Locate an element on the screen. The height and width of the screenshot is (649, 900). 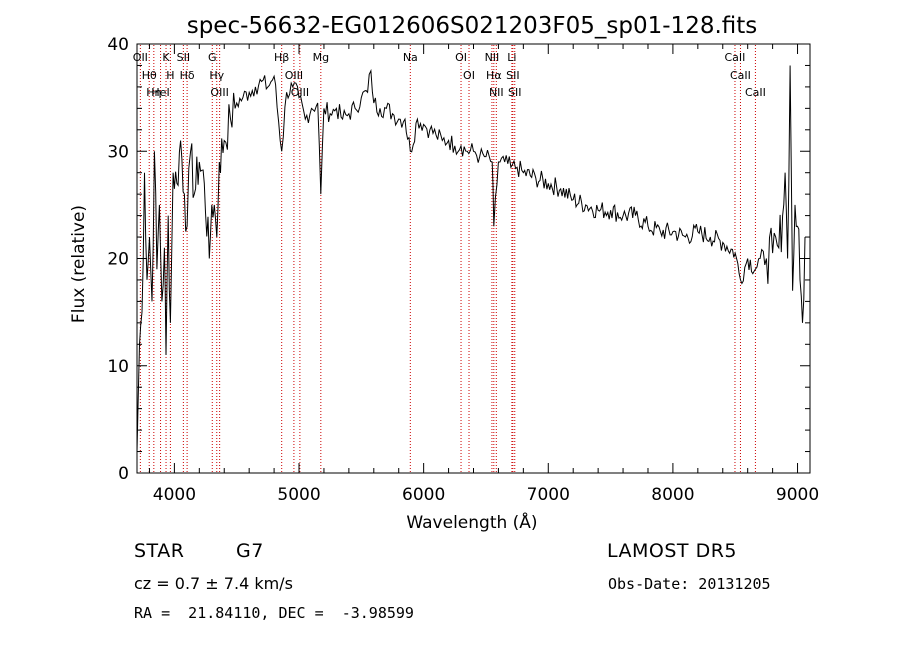
y-tick-label: 40 is located at coordinates (118, 45).